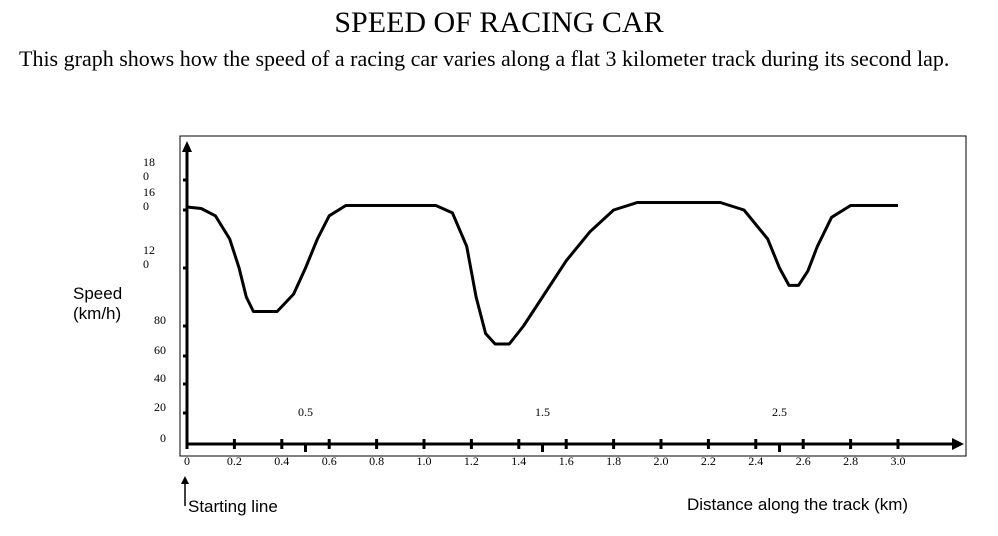 Image resolution: width=998 pixels, height=536 pixels. Describe the element at coordinates (329, 461) in the screenshot. I see `x-tick-label: 0.6` at that location.